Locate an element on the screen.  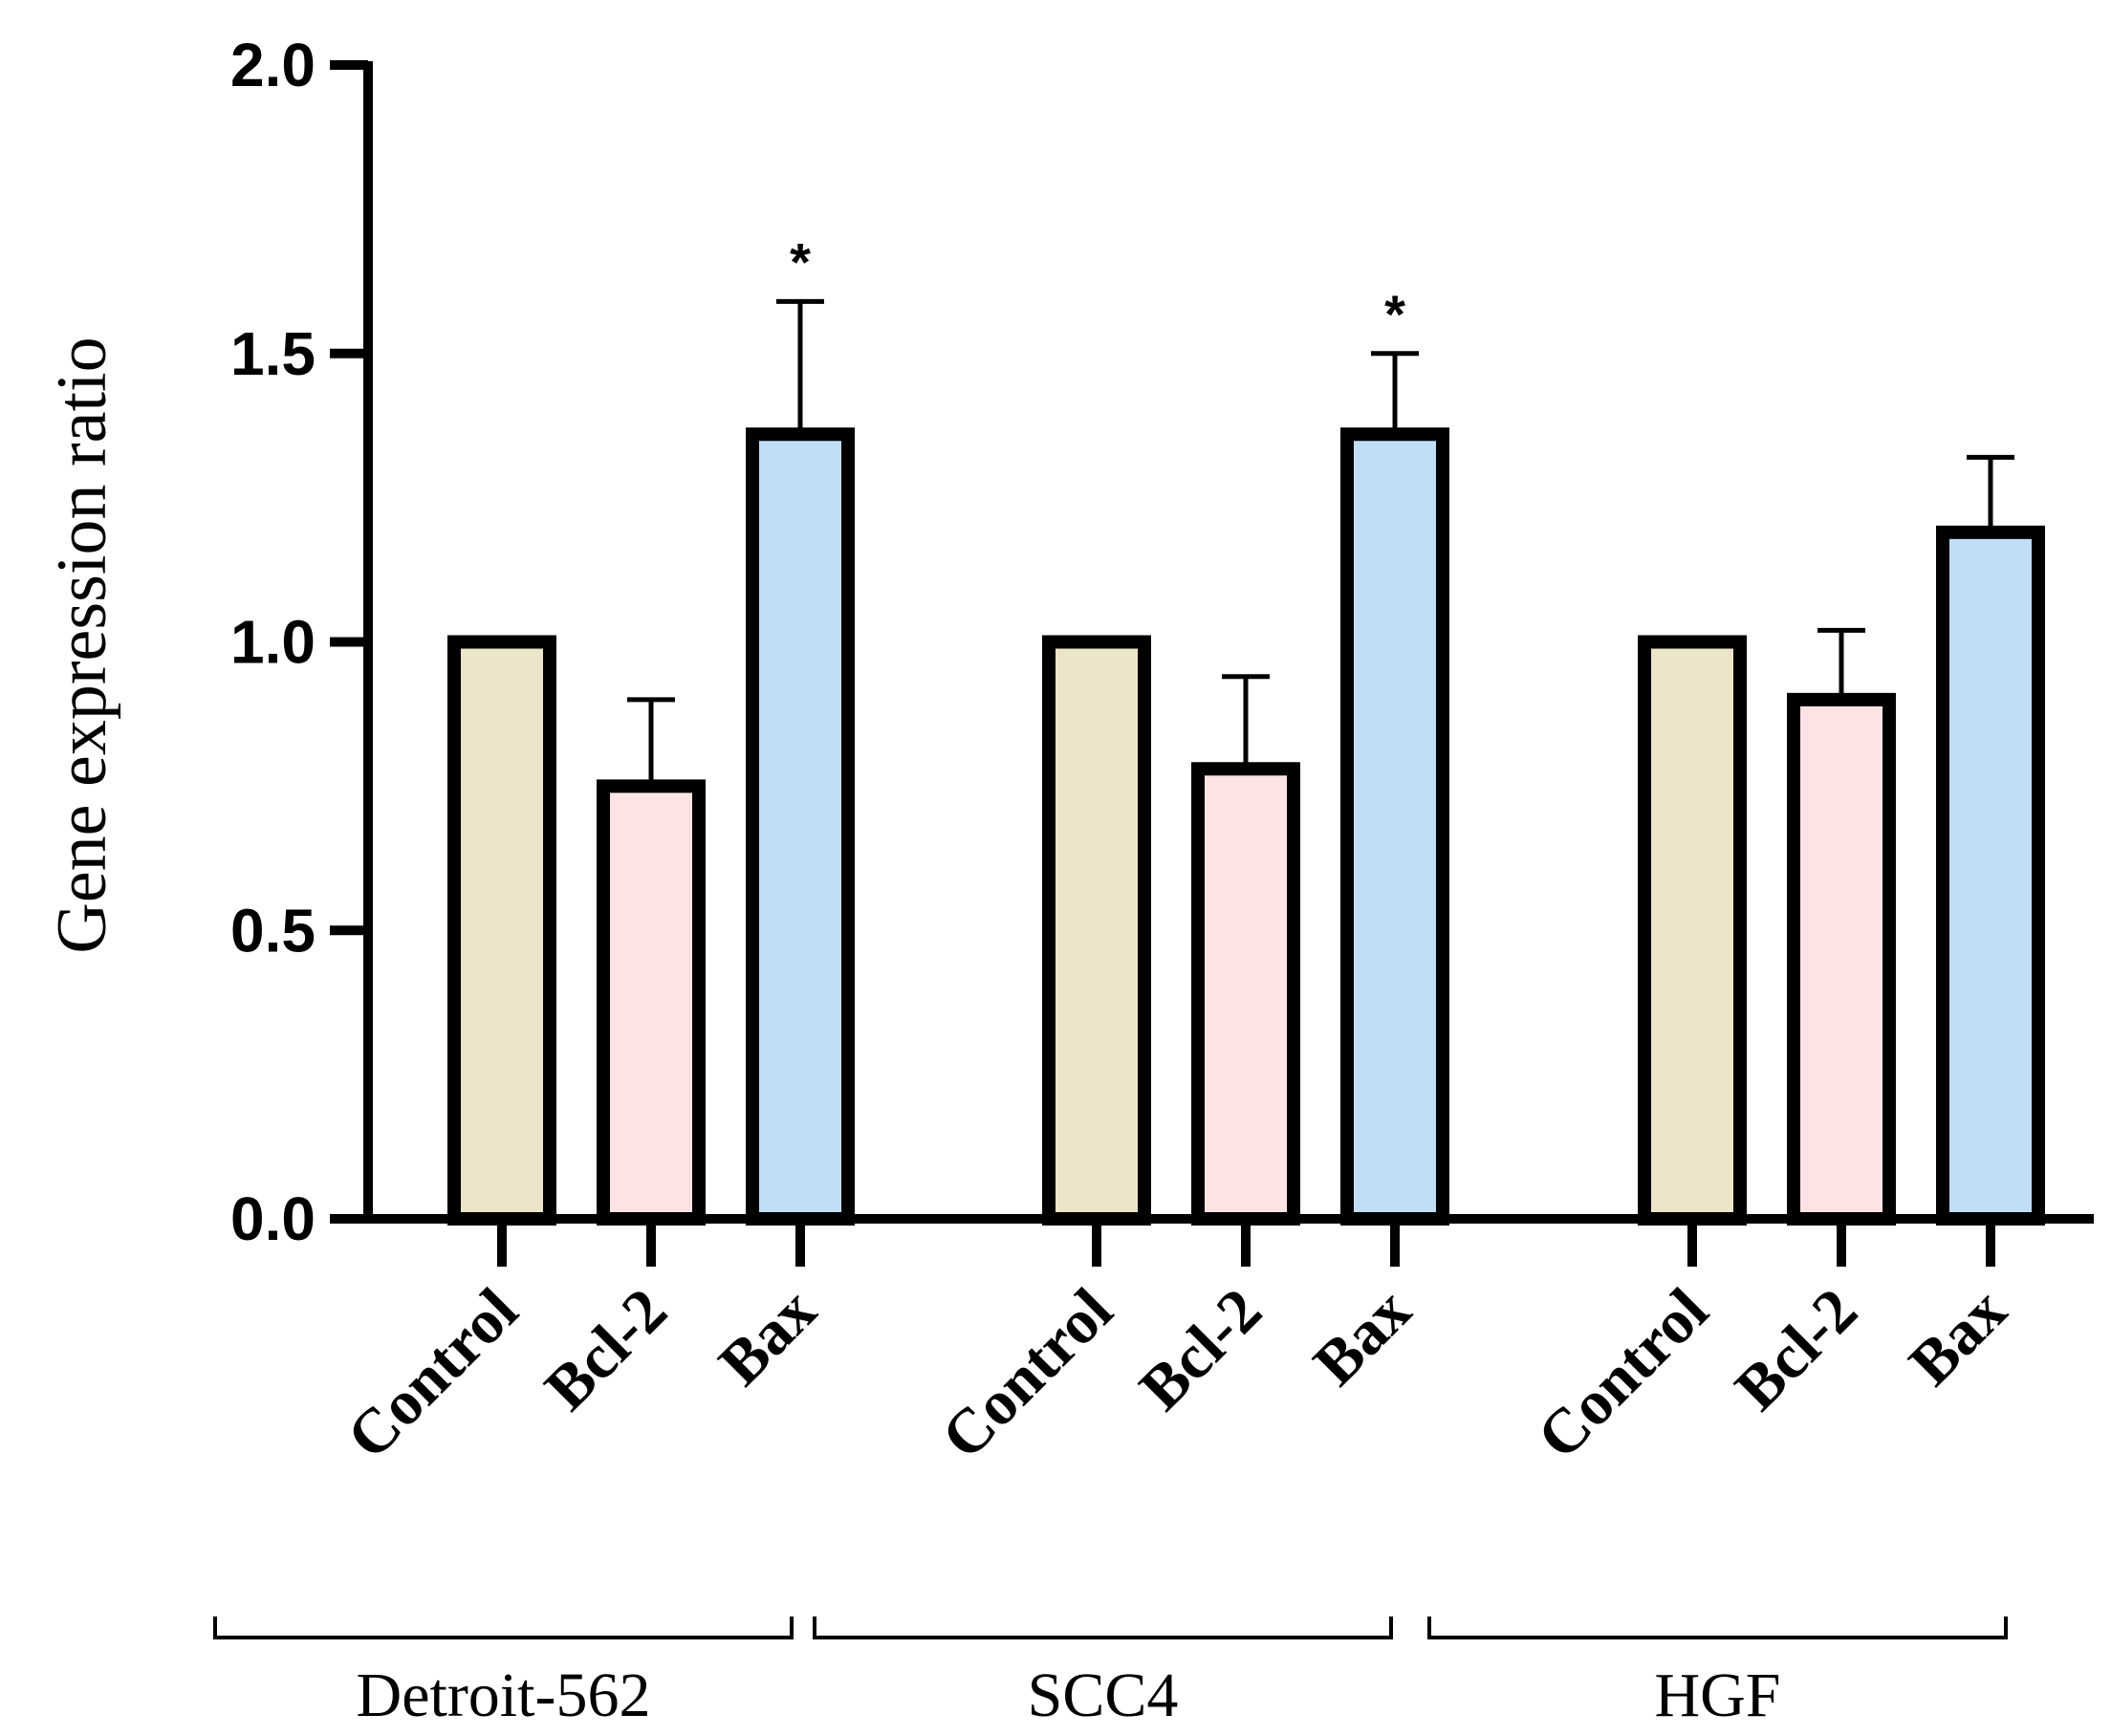
bar-Detroit-562-Control is located at coordinates (501, 930).